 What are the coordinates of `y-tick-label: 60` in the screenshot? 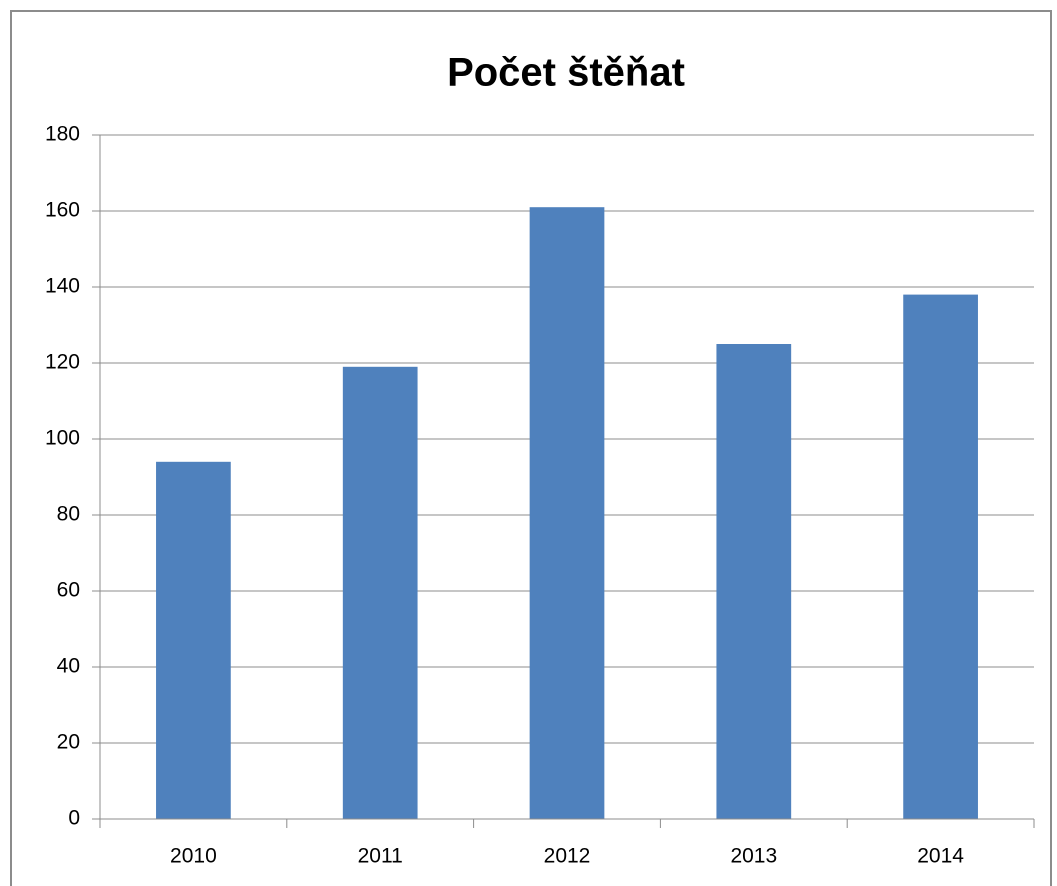 It's located at (68, 590).